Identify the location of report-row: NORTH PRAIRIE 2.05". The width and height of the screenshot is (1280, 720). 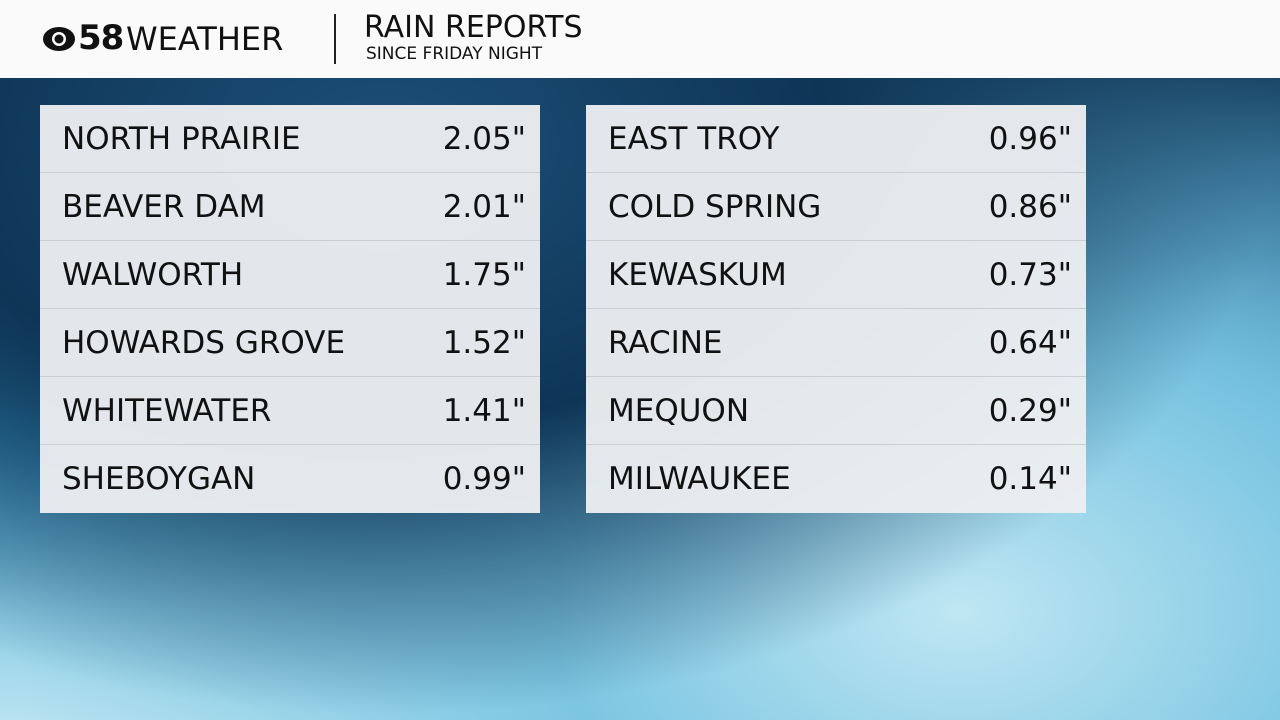
(290, 139).